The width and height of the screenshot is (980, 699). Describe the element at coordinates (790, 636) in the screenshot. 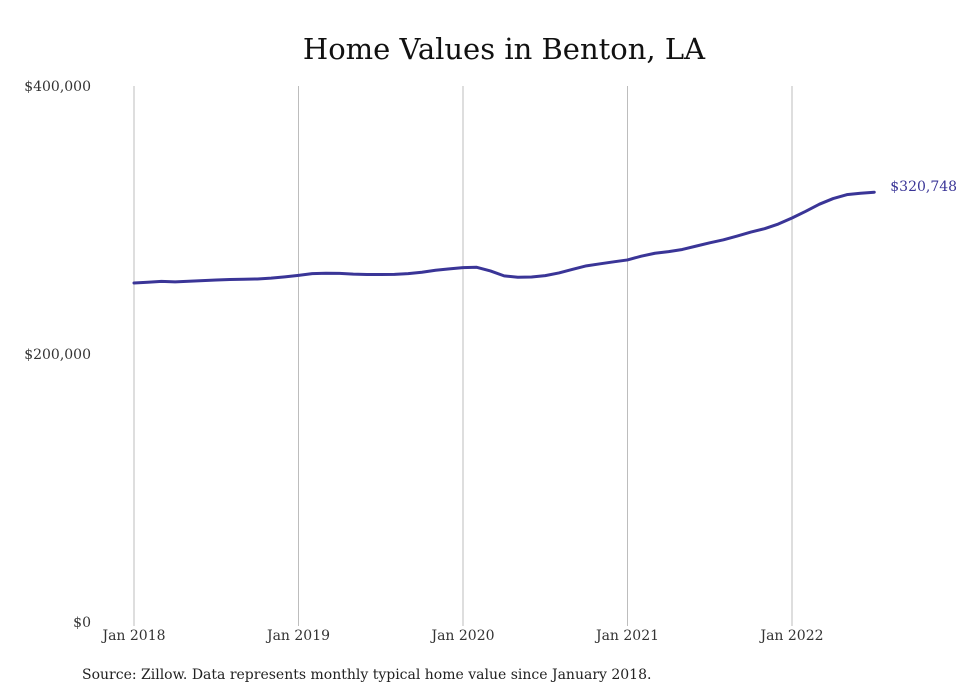

I see `x-tick-label: Jan 2022` at that location.